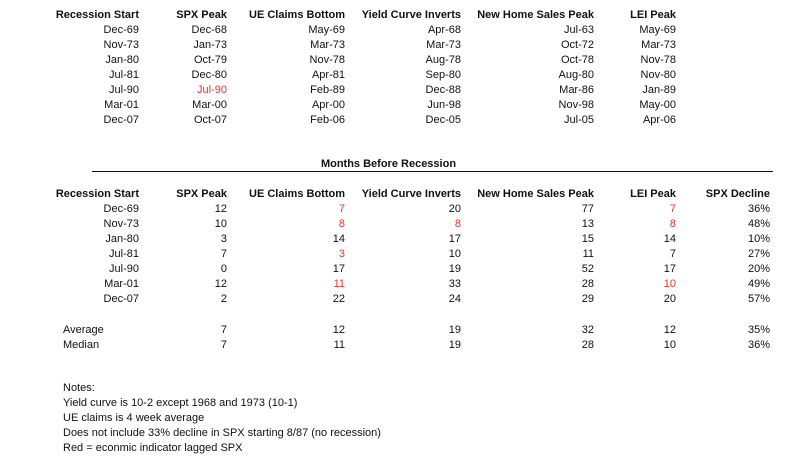  I want to click on column-header: Recession Start, so click(97, 15).